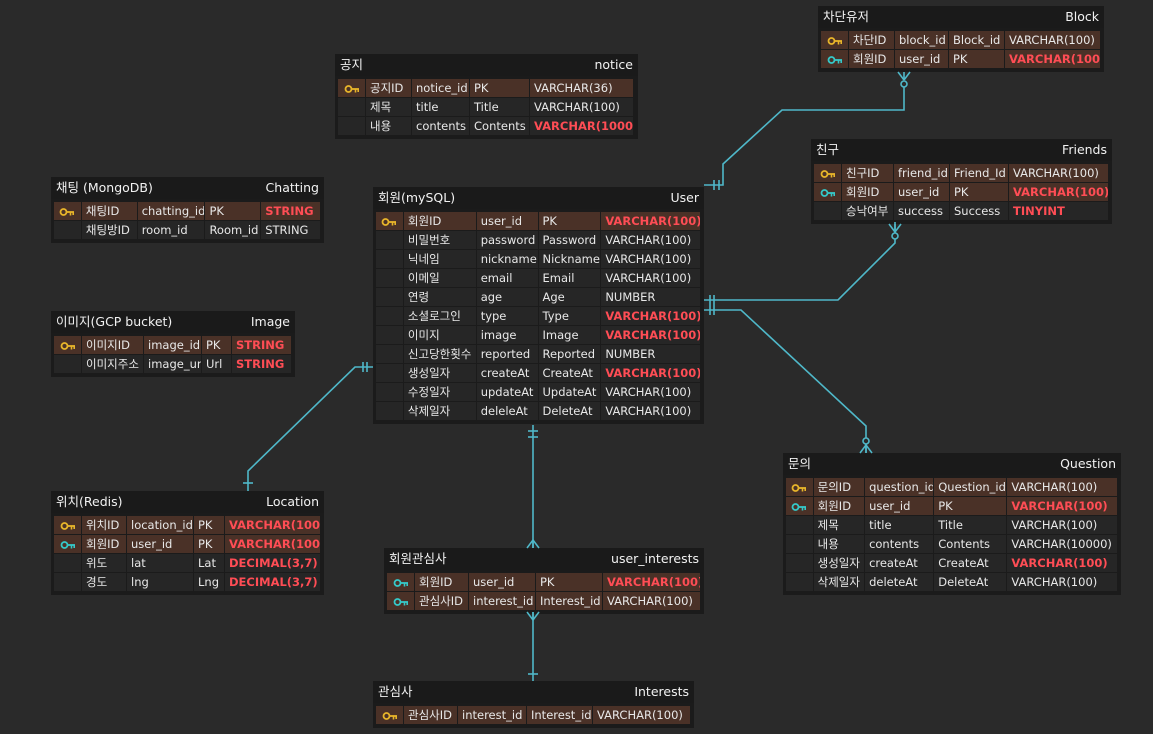  I want to click on column-label: 신고당한횟수, so click(440, 354).